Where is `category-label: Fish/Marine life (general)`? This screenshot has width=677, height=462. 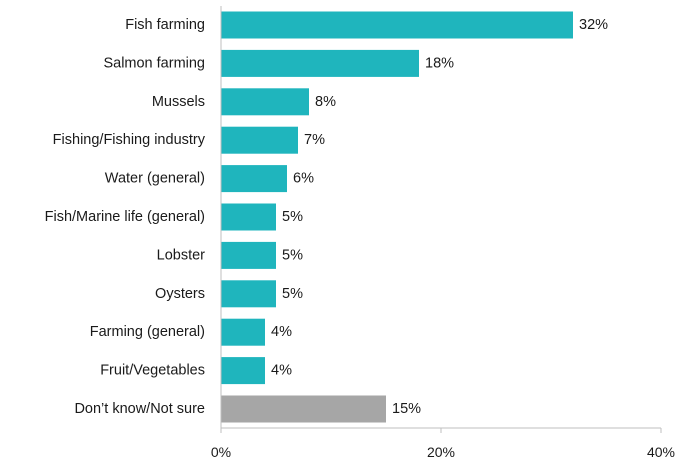
category-label: Fish/Marine life (general) is located at coordinates (125, 217).